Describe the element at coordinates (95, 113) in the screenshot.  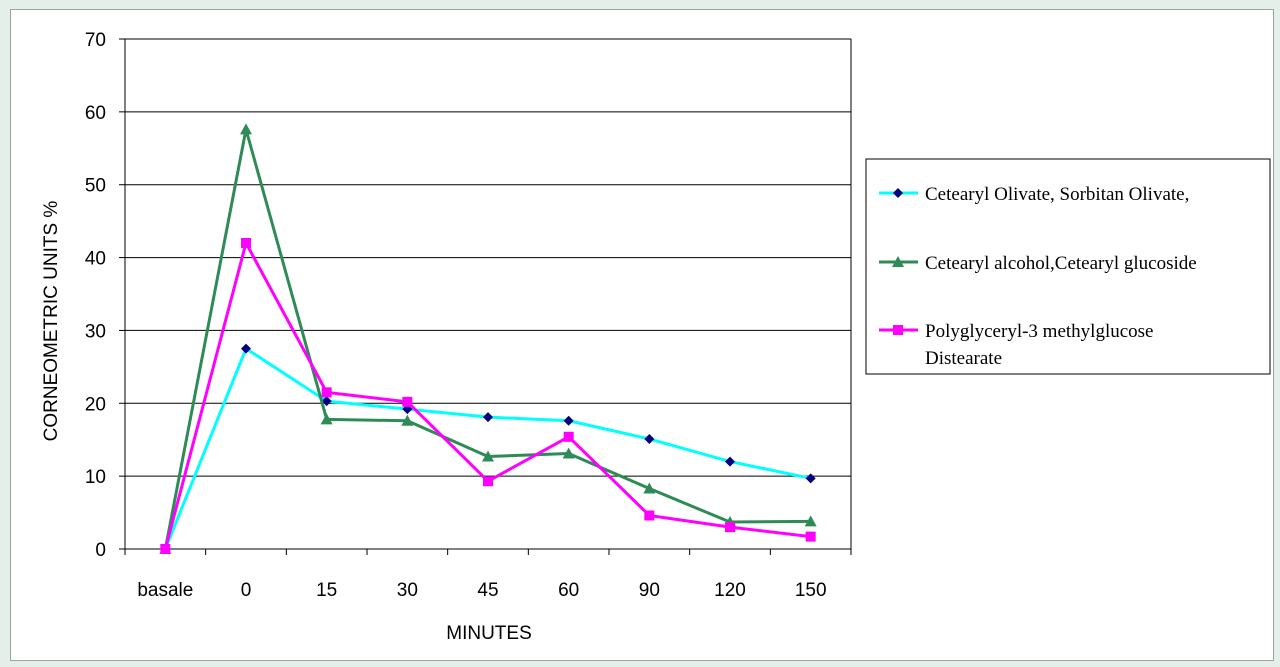
I see `y-tick-label: 60` at that location.